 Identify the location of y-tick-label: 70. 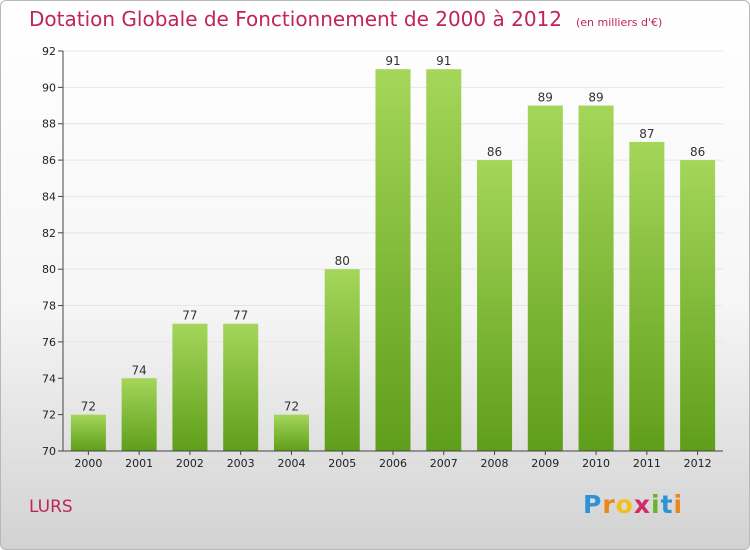
(49, 451).